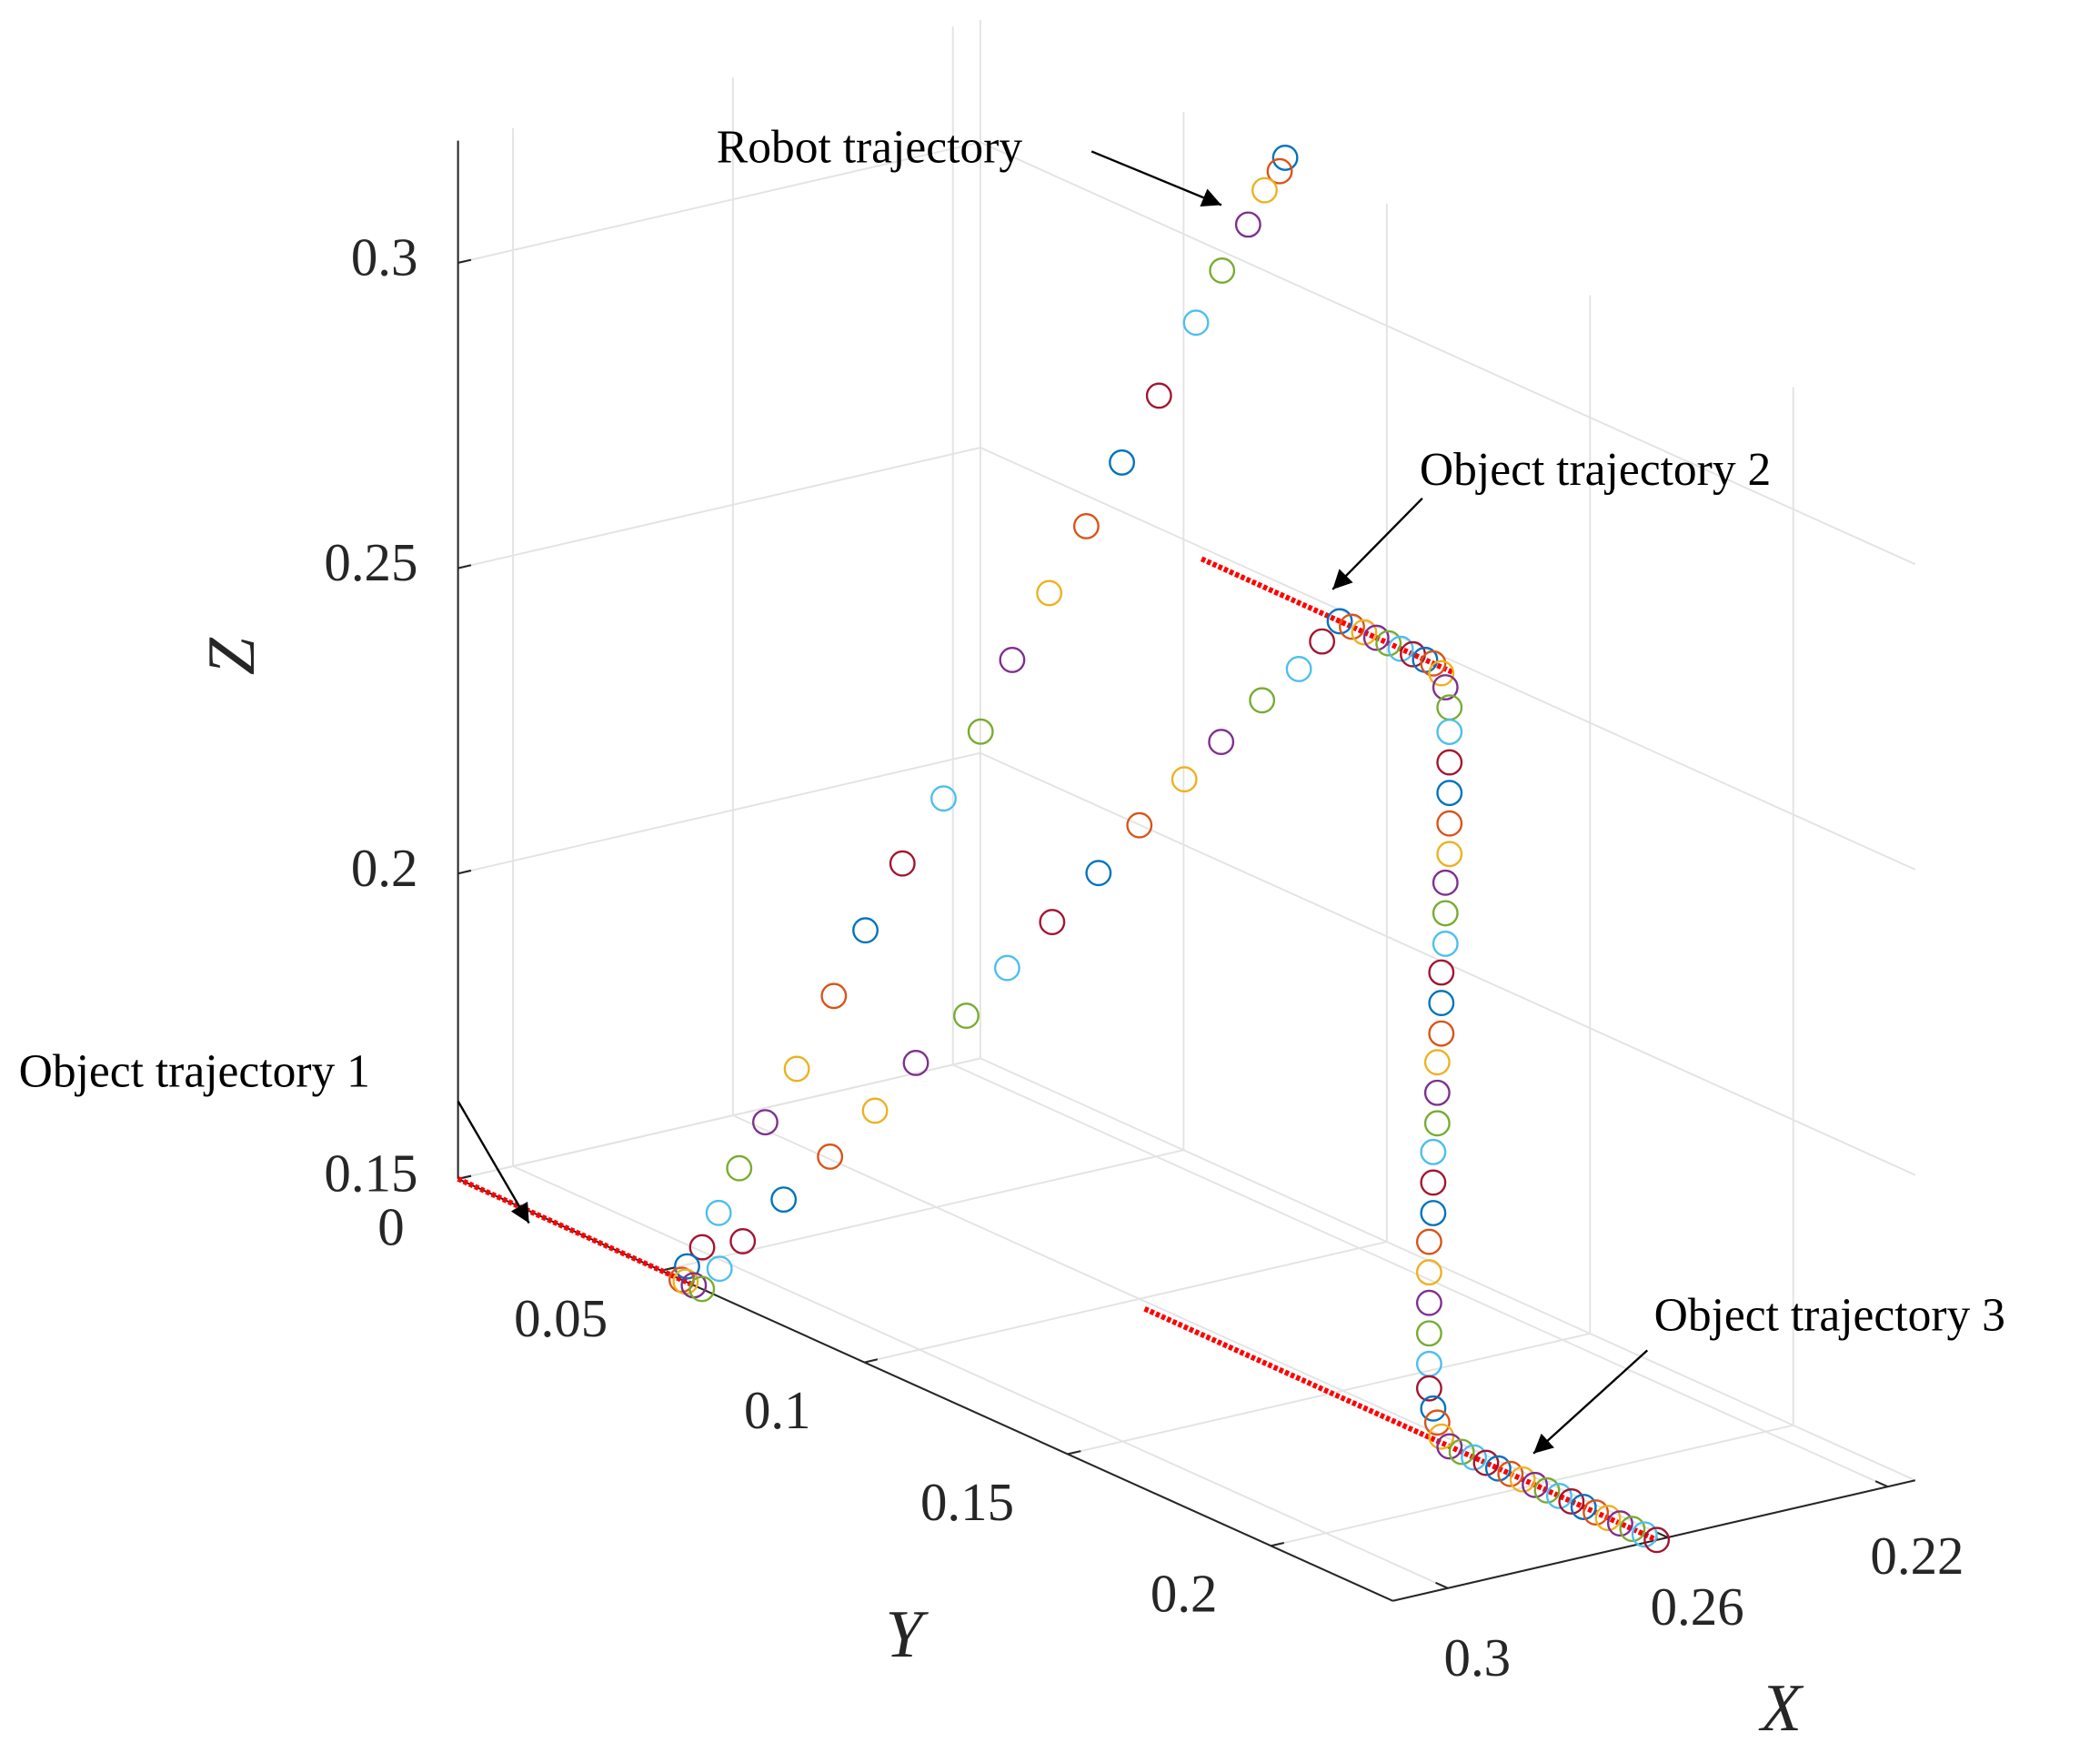 The height and width of the screenshot is (1763, 2100). What do you see at coordinates (1478, 1658) in the screenshot?
I see `x-tick-label: 0.3` at bounding box center [1478, 1658].